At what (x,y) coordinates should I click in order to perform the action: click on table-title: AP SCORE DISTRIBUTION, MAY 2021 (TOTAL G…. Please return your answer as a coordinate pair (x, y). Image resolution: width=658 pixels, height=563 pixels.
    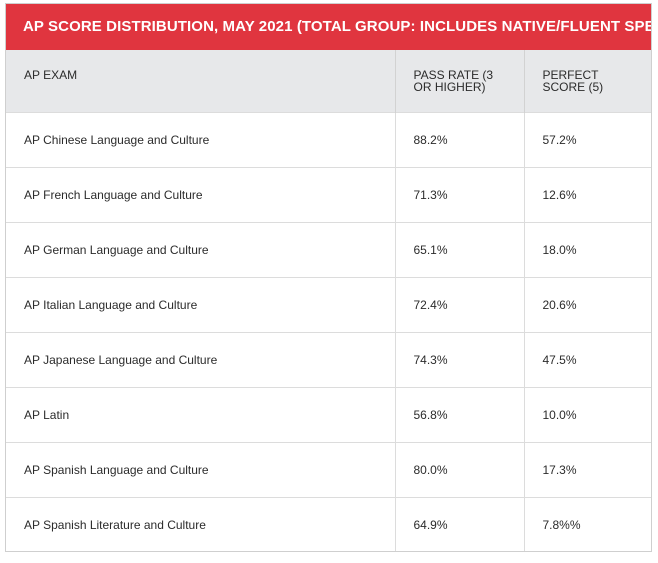
    Looking at the image, I should click on (328, 27).